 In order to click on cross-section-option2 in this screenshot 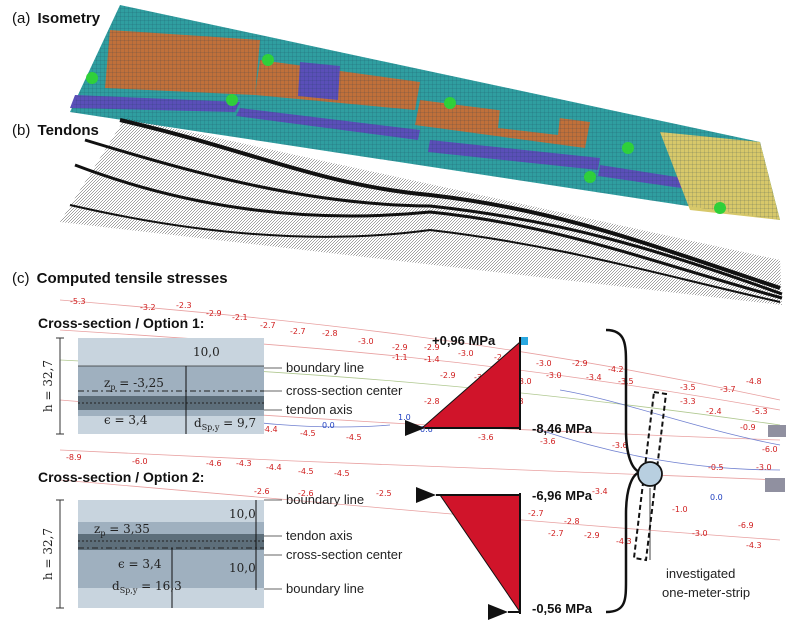, I will do `click(171, 554)`.